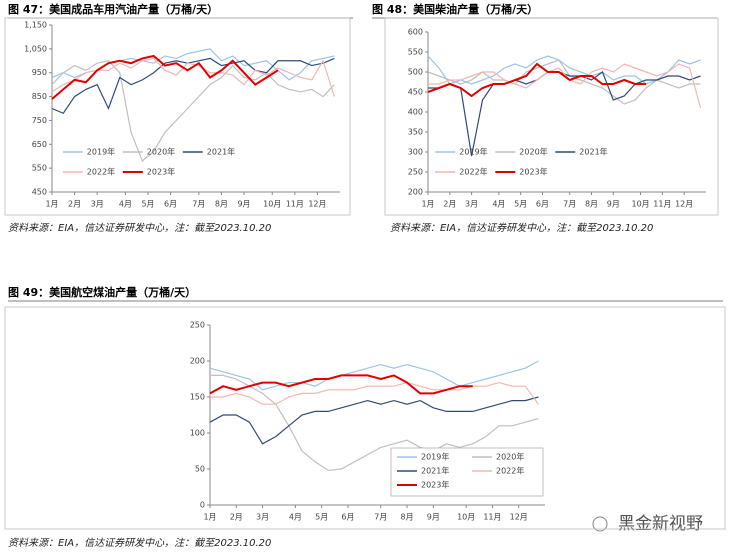 The image size is (730, 559). What do you see at coordinates (102, 292) in the screenshot?
I see `figure-title: 图 49：美国航空煤油产量（万桶/天）` at bounding box center [102, 292].